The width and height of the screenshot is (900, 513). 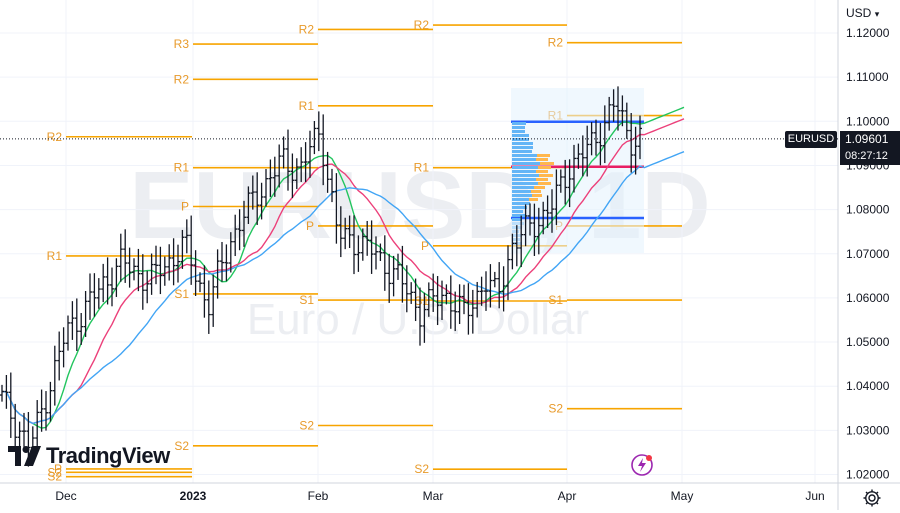 What do you see at coordinates (182, 44) in the screenshot?
I see `pivot-label: R3` at bounding box center [182, 44].